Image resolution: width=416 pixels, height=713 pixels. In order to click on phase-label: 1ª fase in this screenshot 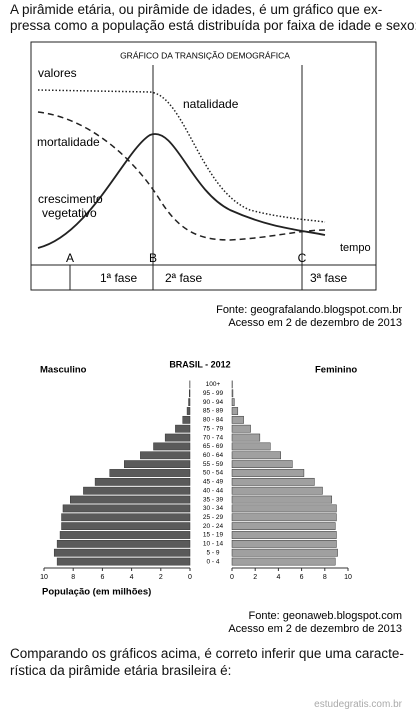, I will do `click(118, 278)`.